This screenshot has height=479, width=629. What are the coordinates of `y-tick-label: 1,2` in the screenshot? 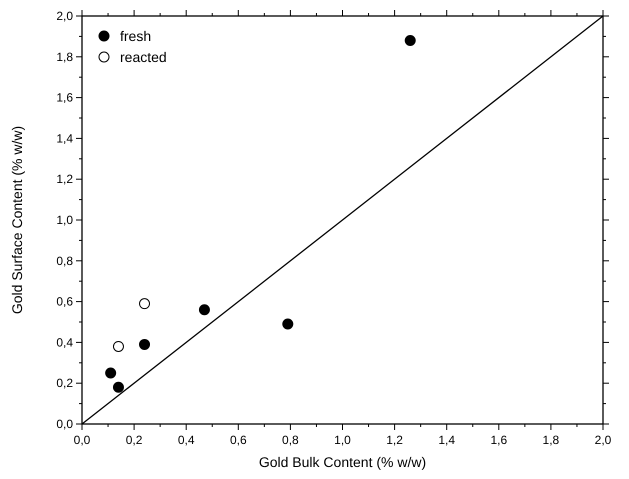 It's located at (65, 179).